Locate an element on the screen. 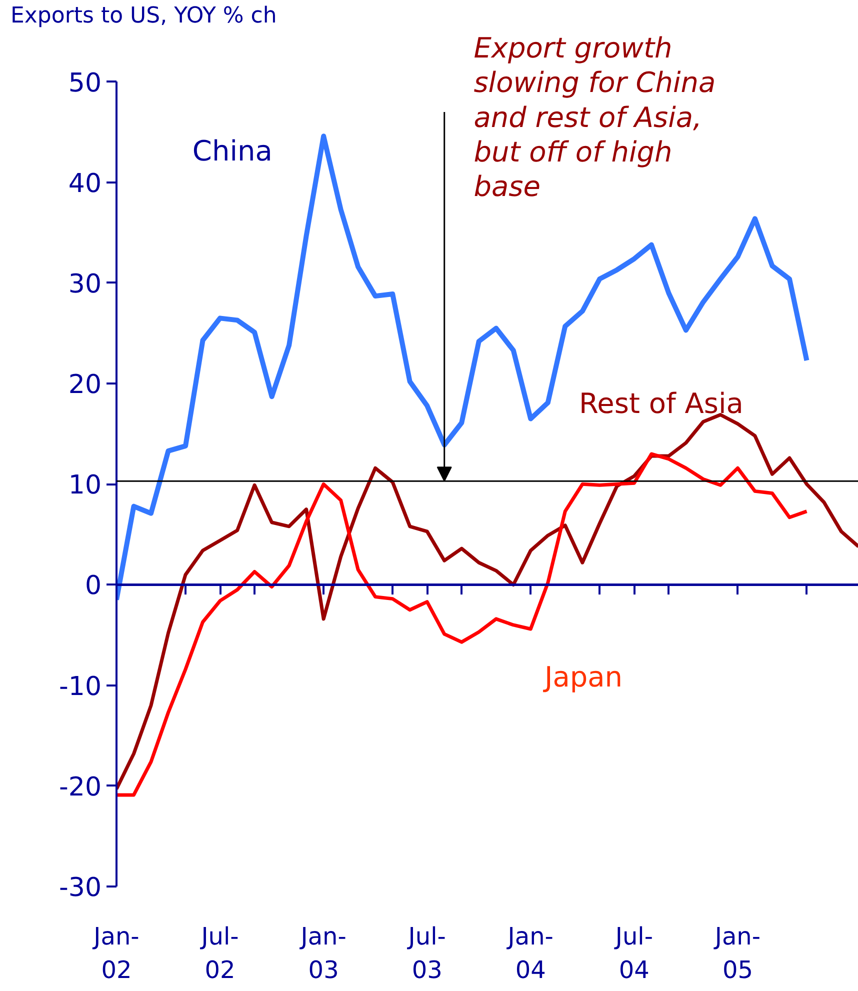  series-label: China is located at coordinates (232, 151).